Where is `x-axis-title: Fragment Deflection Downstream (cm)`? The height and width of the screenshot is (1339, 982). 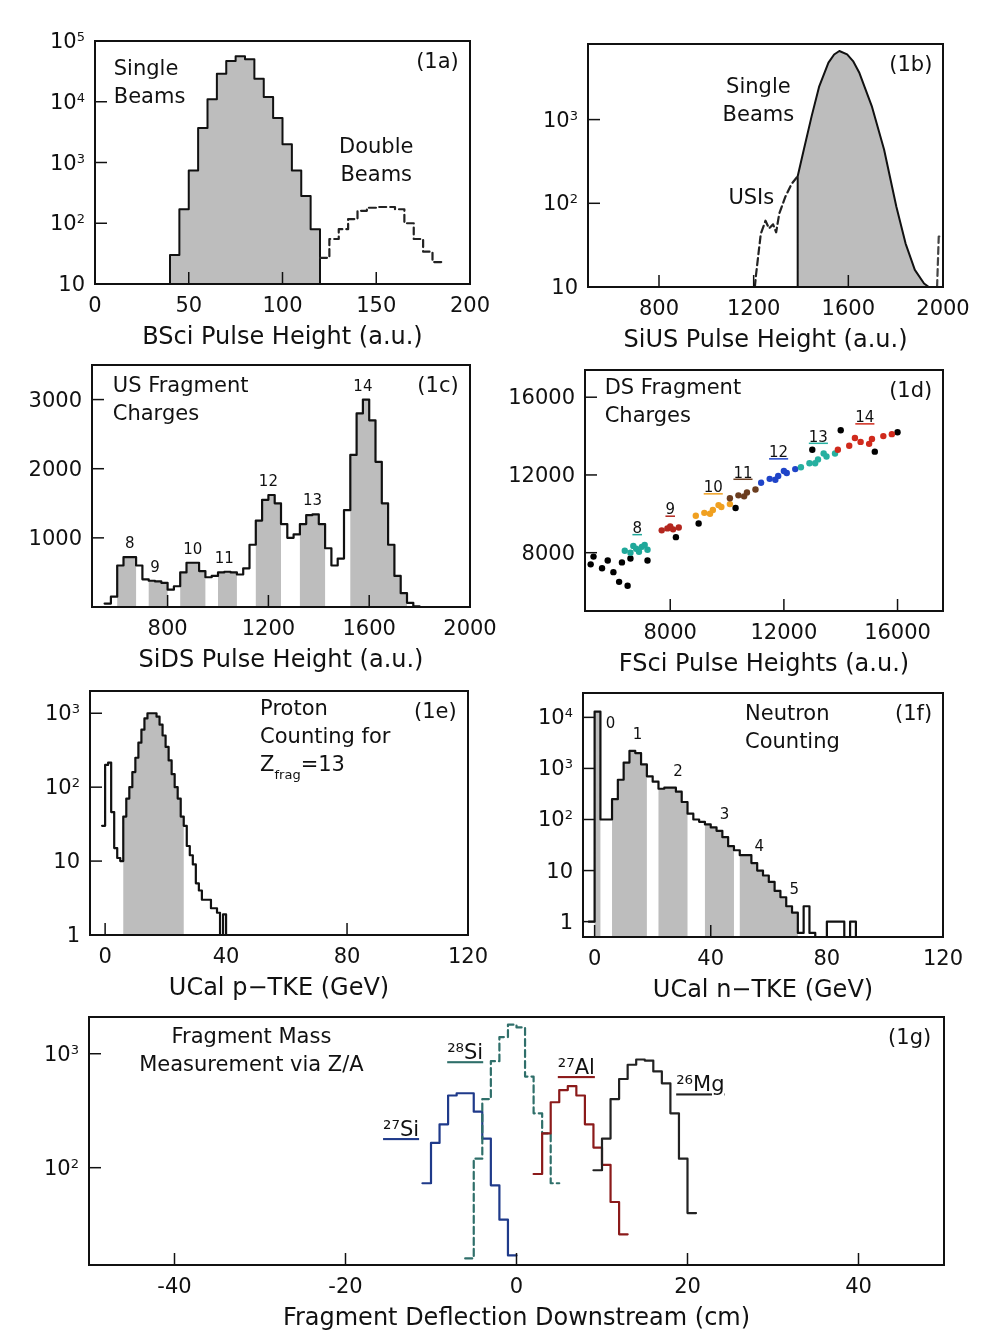
x-axis-title: Fragment Deflection Downstream (cm) is located at coordinates (516, 1317).